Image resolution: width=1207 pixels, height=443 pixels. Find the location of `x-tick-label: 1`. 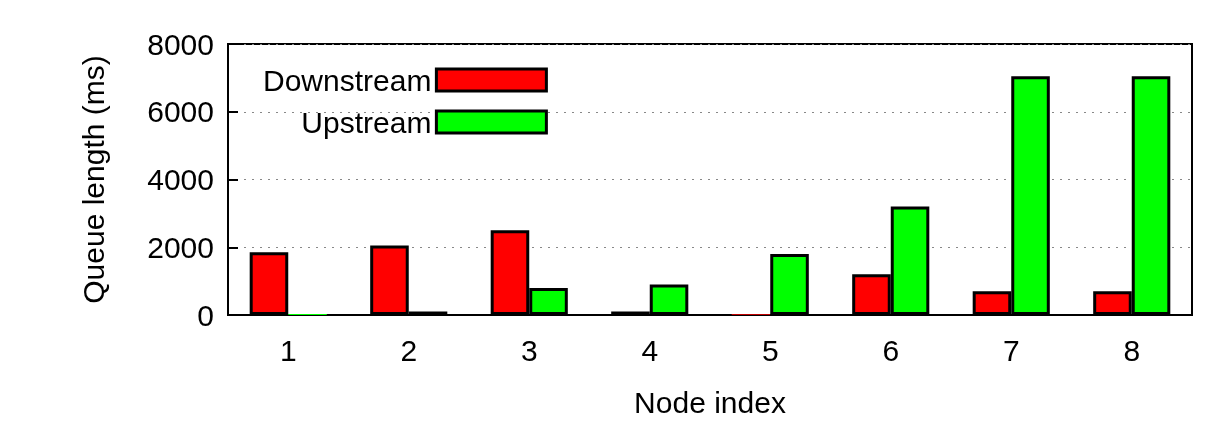

x-tick-label: 1 is located at coordinates (288, 350).